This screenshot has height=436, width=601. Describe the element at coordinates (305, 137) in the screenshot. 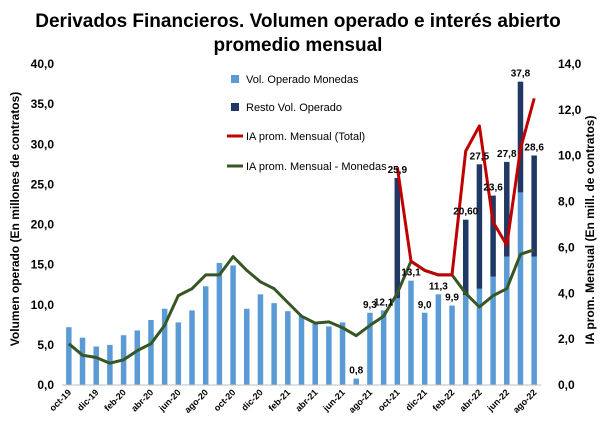

I see `legend-label-ia-total: IA prom. Mensual (Total)` at that location.